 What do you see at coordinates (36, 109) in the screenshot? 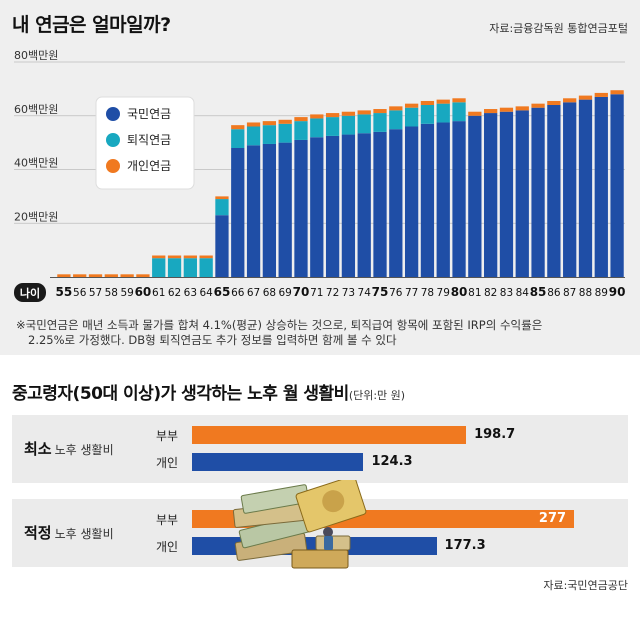
I see `y-tick-label: 60백만원` at bounding box center [36, 109].